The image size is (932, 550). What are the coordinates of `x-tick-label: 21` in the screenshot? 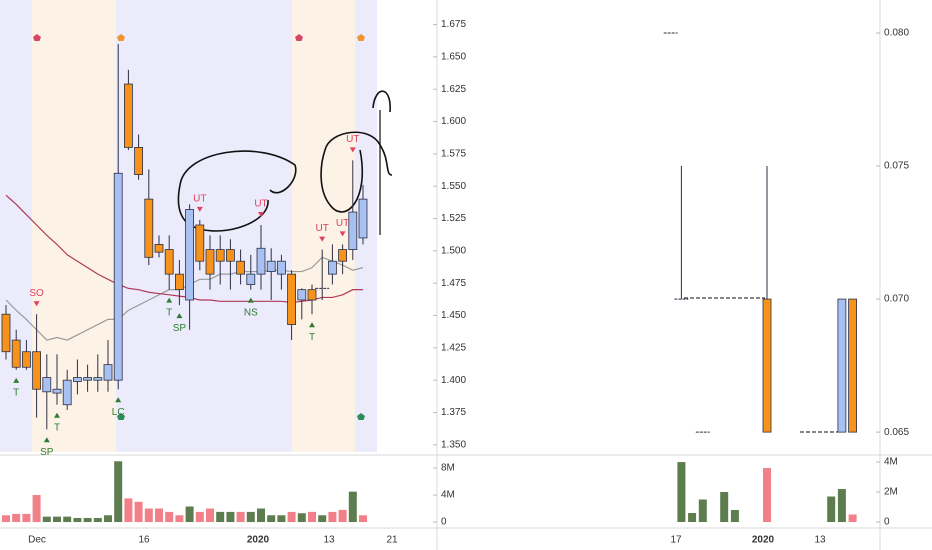 It's located at (392, 540).